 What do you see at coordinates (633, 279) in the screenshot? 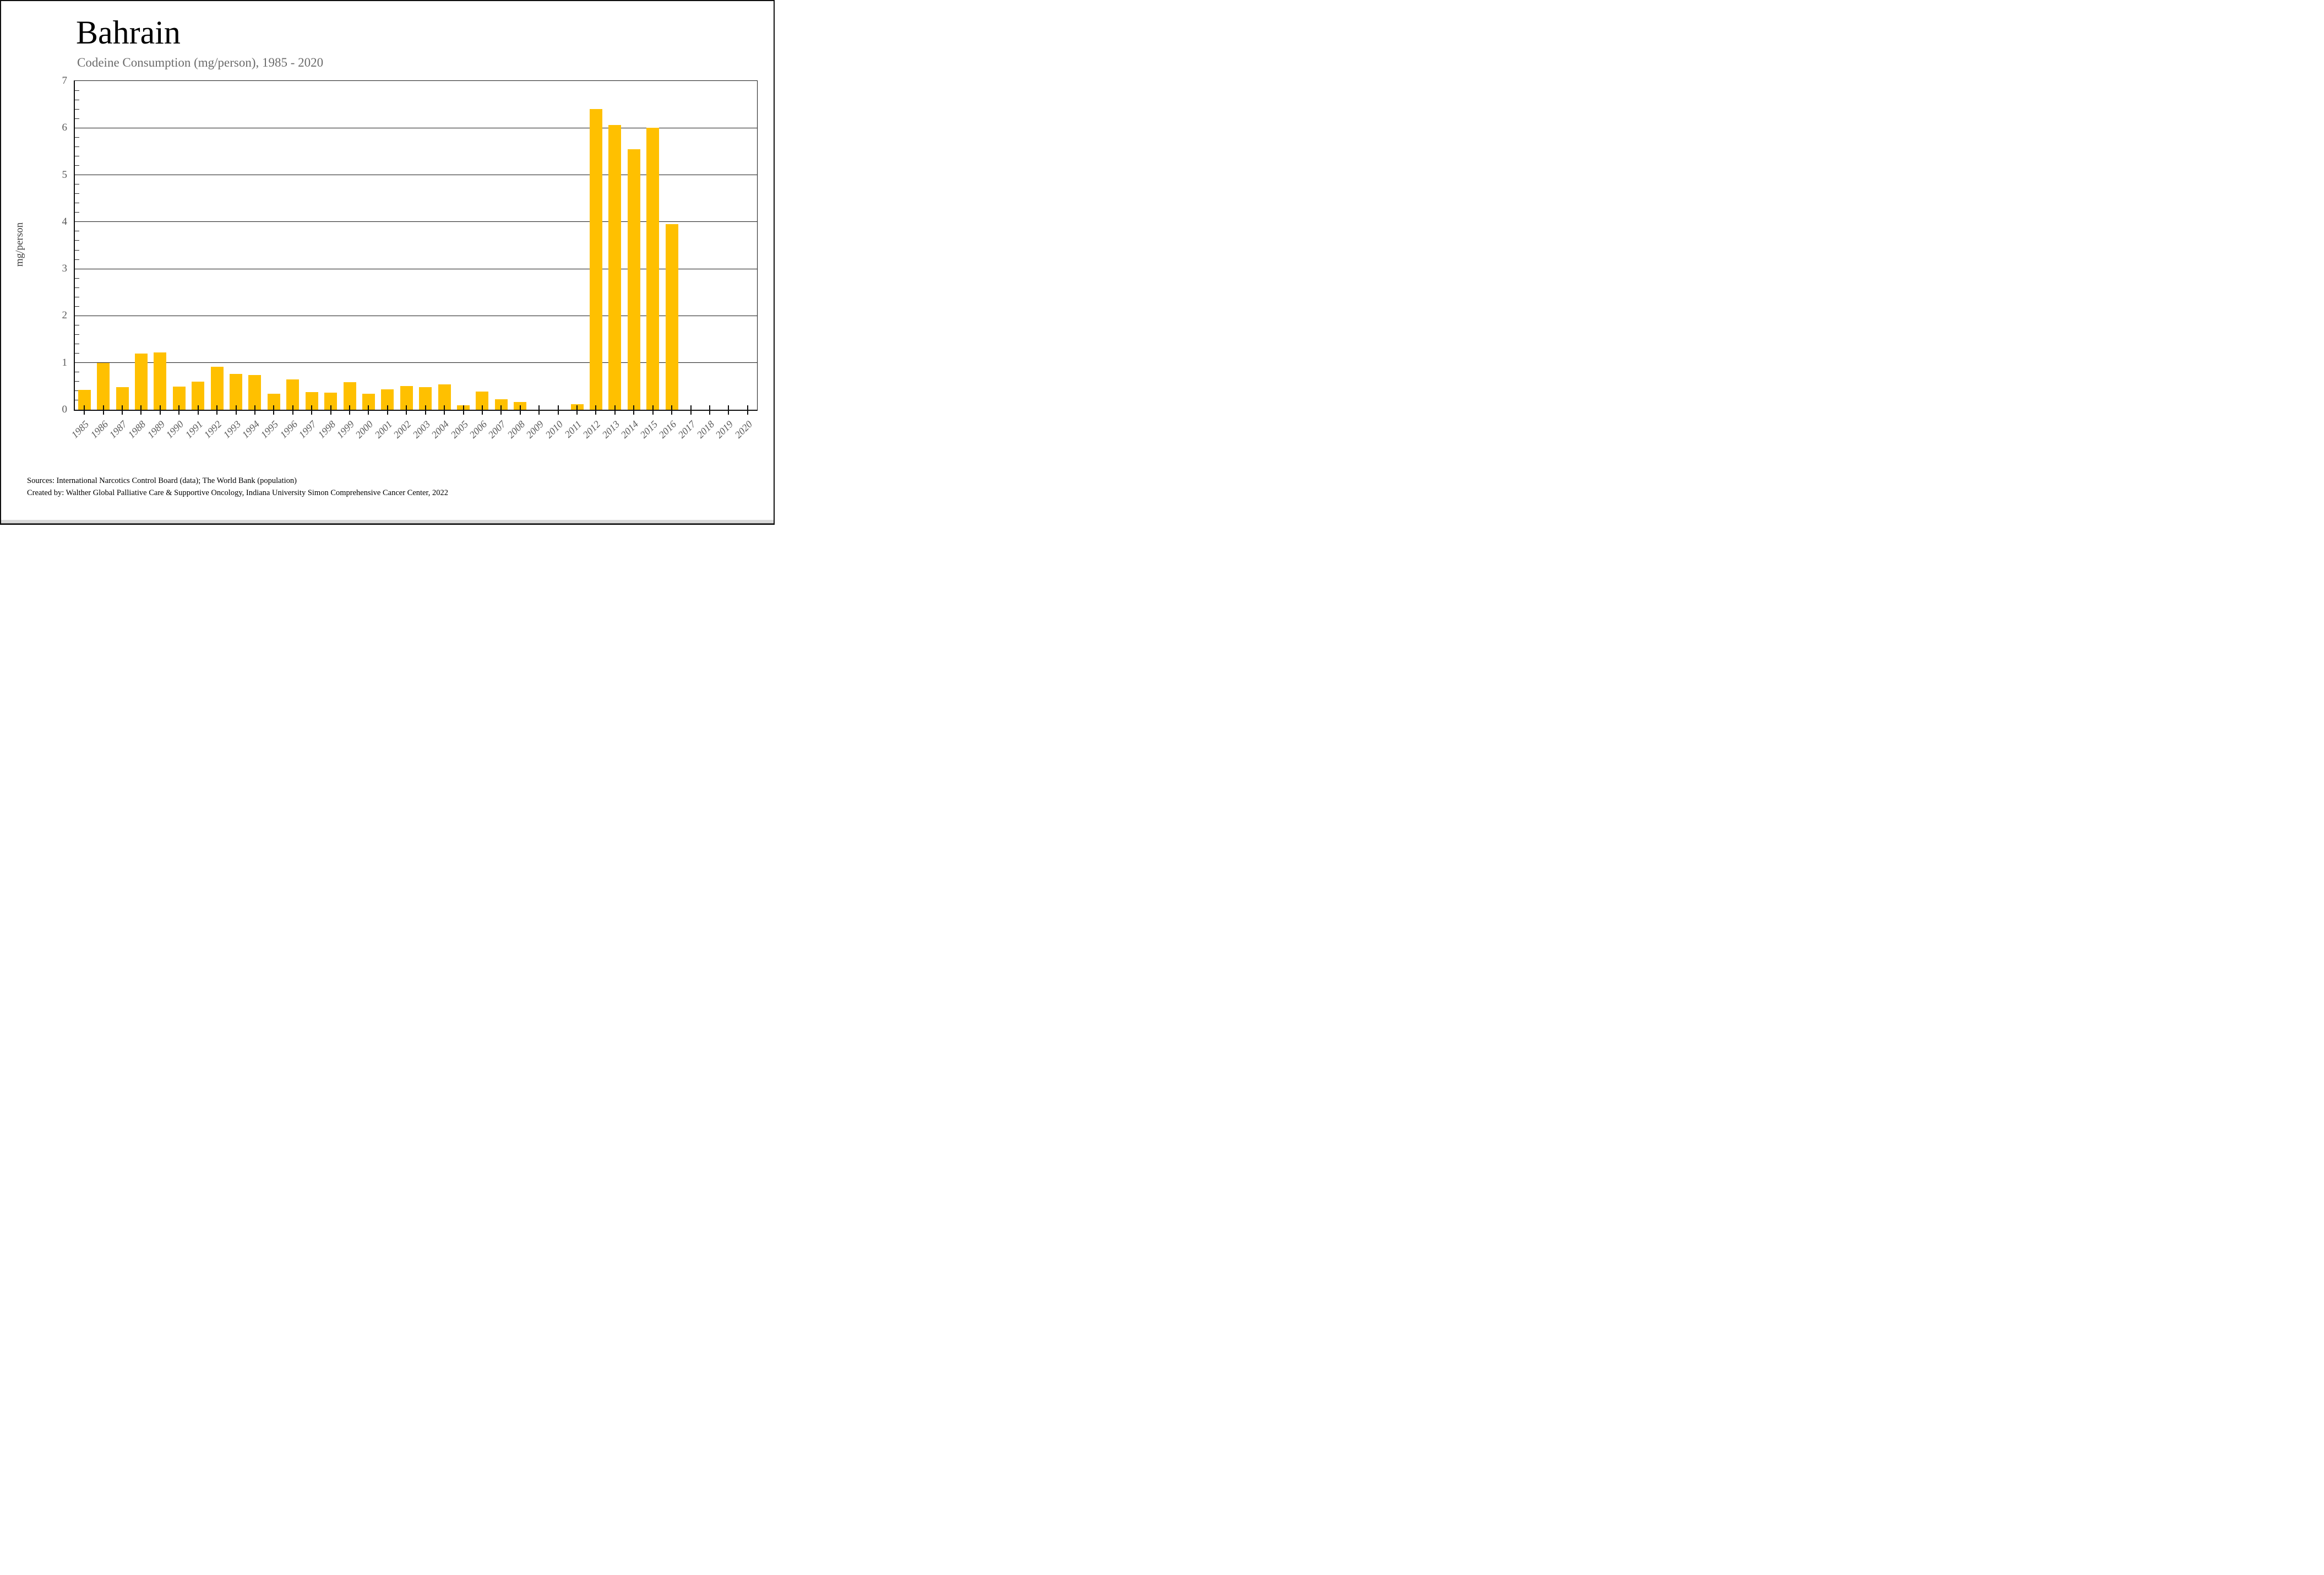
I see `bar-2014` at bounding box center [633, 279].